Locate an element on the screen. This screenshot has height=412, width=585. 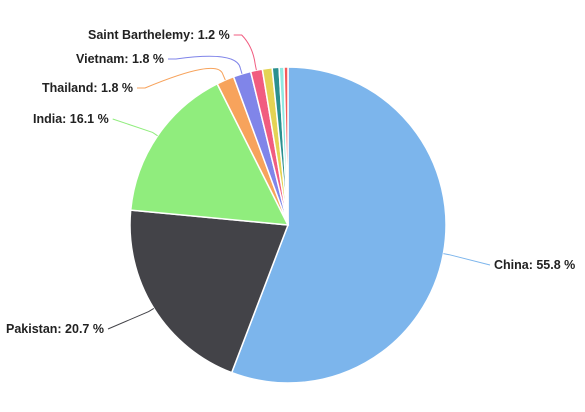
data-label-thailand: Thailand: 1.8 % is located at coordinates (87, 88).